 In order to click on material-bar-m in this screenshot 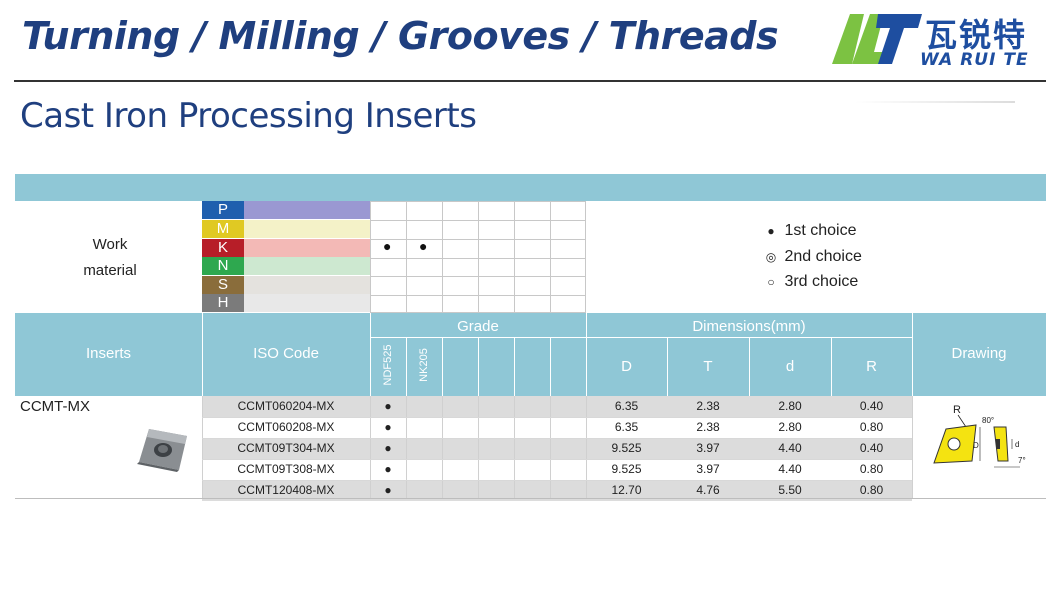, I will do `click(307, 229)`.